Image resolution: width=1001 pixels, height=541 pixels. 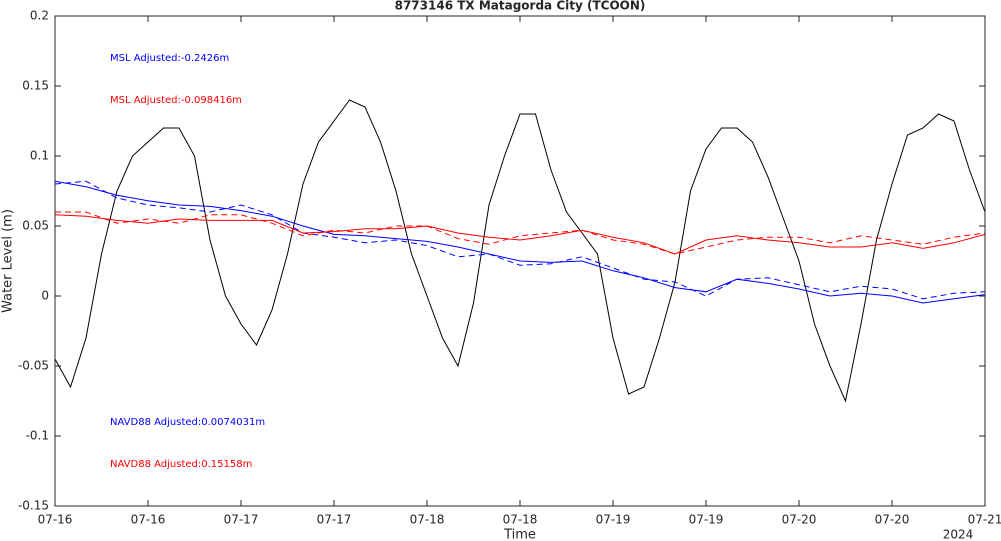 What do you see at coordinates (33, 366) in the screenshot?
I see `y-tick-label: -0.05` at bounding box center [33, 366].